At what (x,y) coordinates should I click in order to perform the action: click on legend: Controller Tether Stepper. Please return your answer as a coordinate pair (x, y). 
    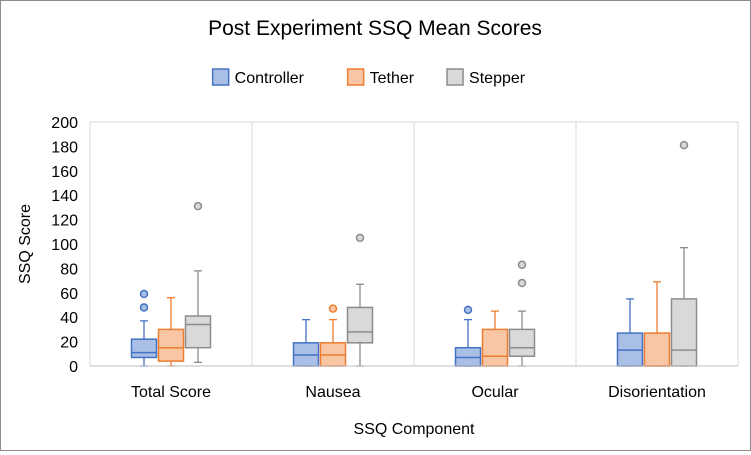
    Looking at the image, I should click on (368, 77).